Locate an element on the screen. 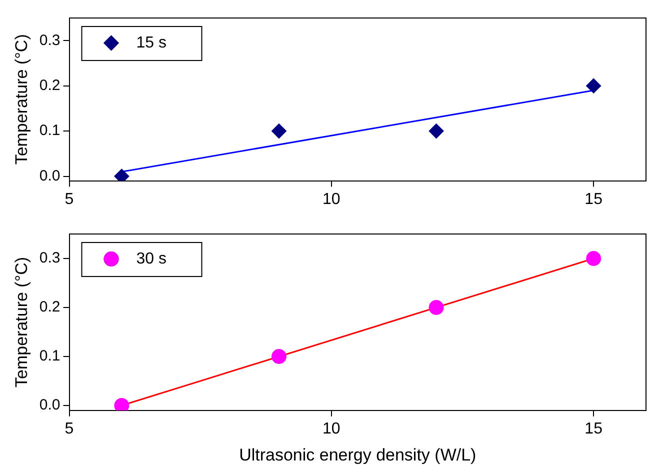 Image resolution: width=654 pixels, height=474 pixels. legend-label: 15 s is located at coordinates (151, 43).